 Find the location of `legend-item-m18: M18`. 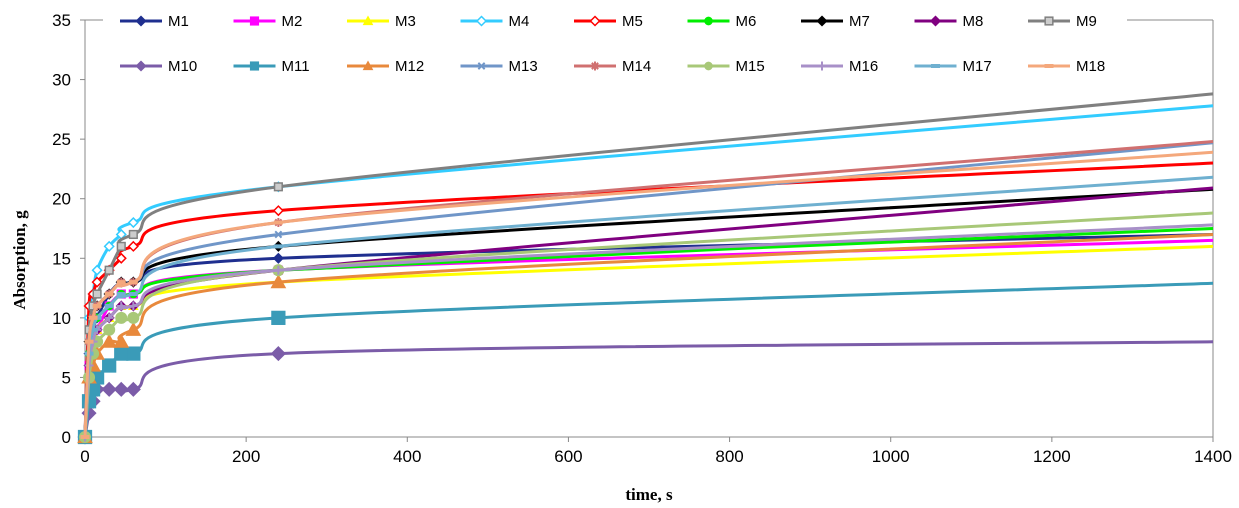

legend-item-m18: M18 is located at coordinates (1066, 66).